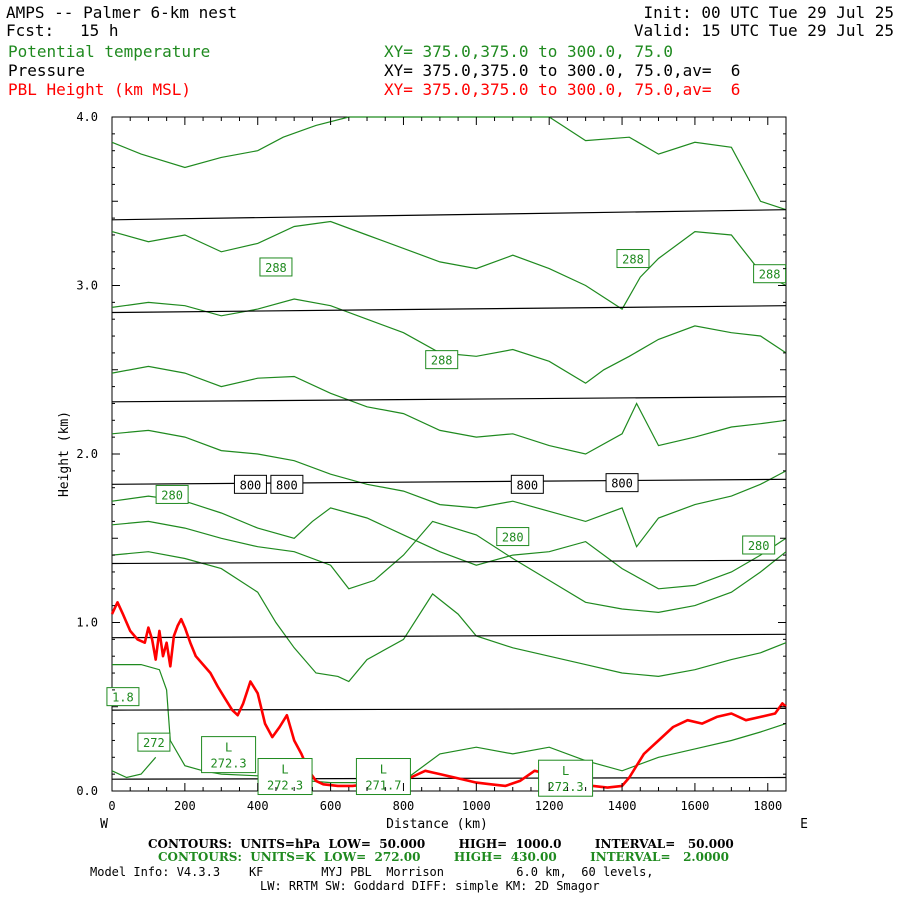 This screenshot has height=900, width=900. Describe the element at coordinates (104, 824) in the screenshot. I see `west-end-label: W` at that location.